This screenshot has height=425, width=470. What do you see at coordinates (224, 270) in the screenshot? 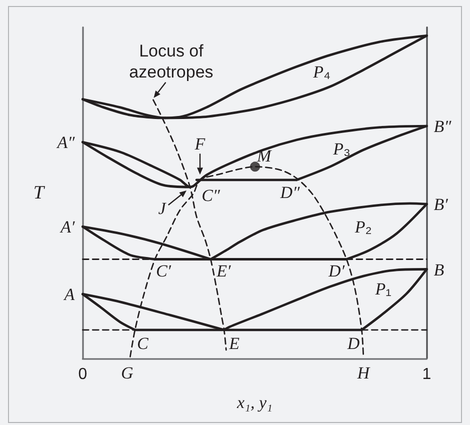
I see `annotation: E′` at bounding box center [224, 270].